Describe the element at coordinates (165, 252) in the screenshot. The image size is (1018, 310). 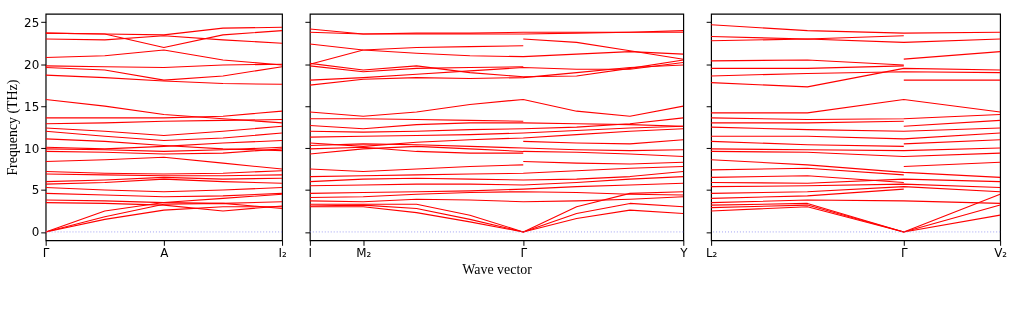
I see `x-tick-label: A` at that location.